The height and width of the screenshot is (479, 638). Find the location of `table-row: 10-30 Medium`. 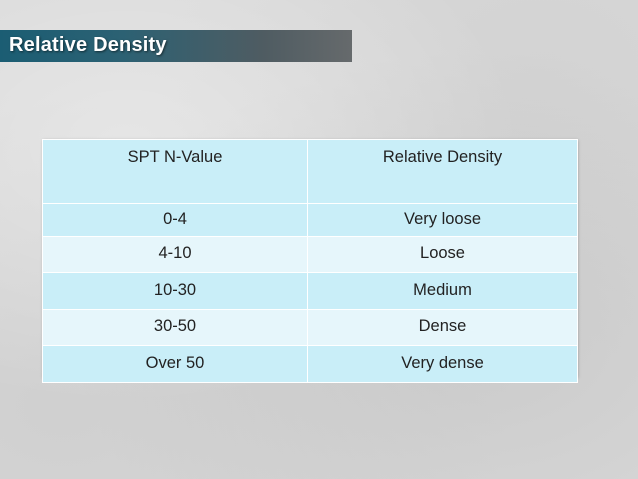

table-row: 10-30 Medium is located at coordinates (310, 291).